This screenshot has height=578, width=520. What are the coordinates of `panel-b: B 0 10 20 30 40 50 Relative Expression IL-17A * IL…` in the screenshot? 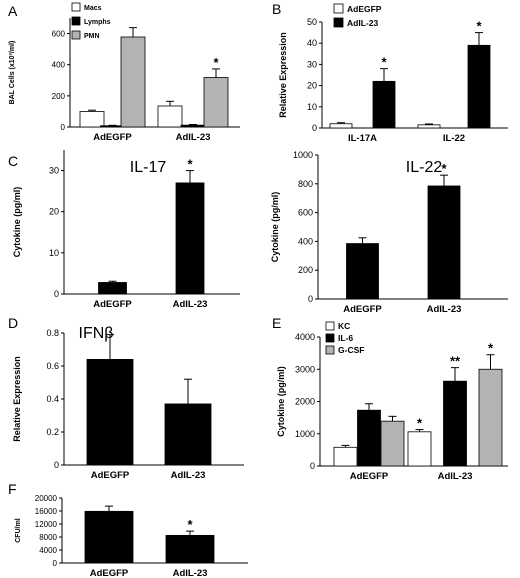 It's located at (390, 72).